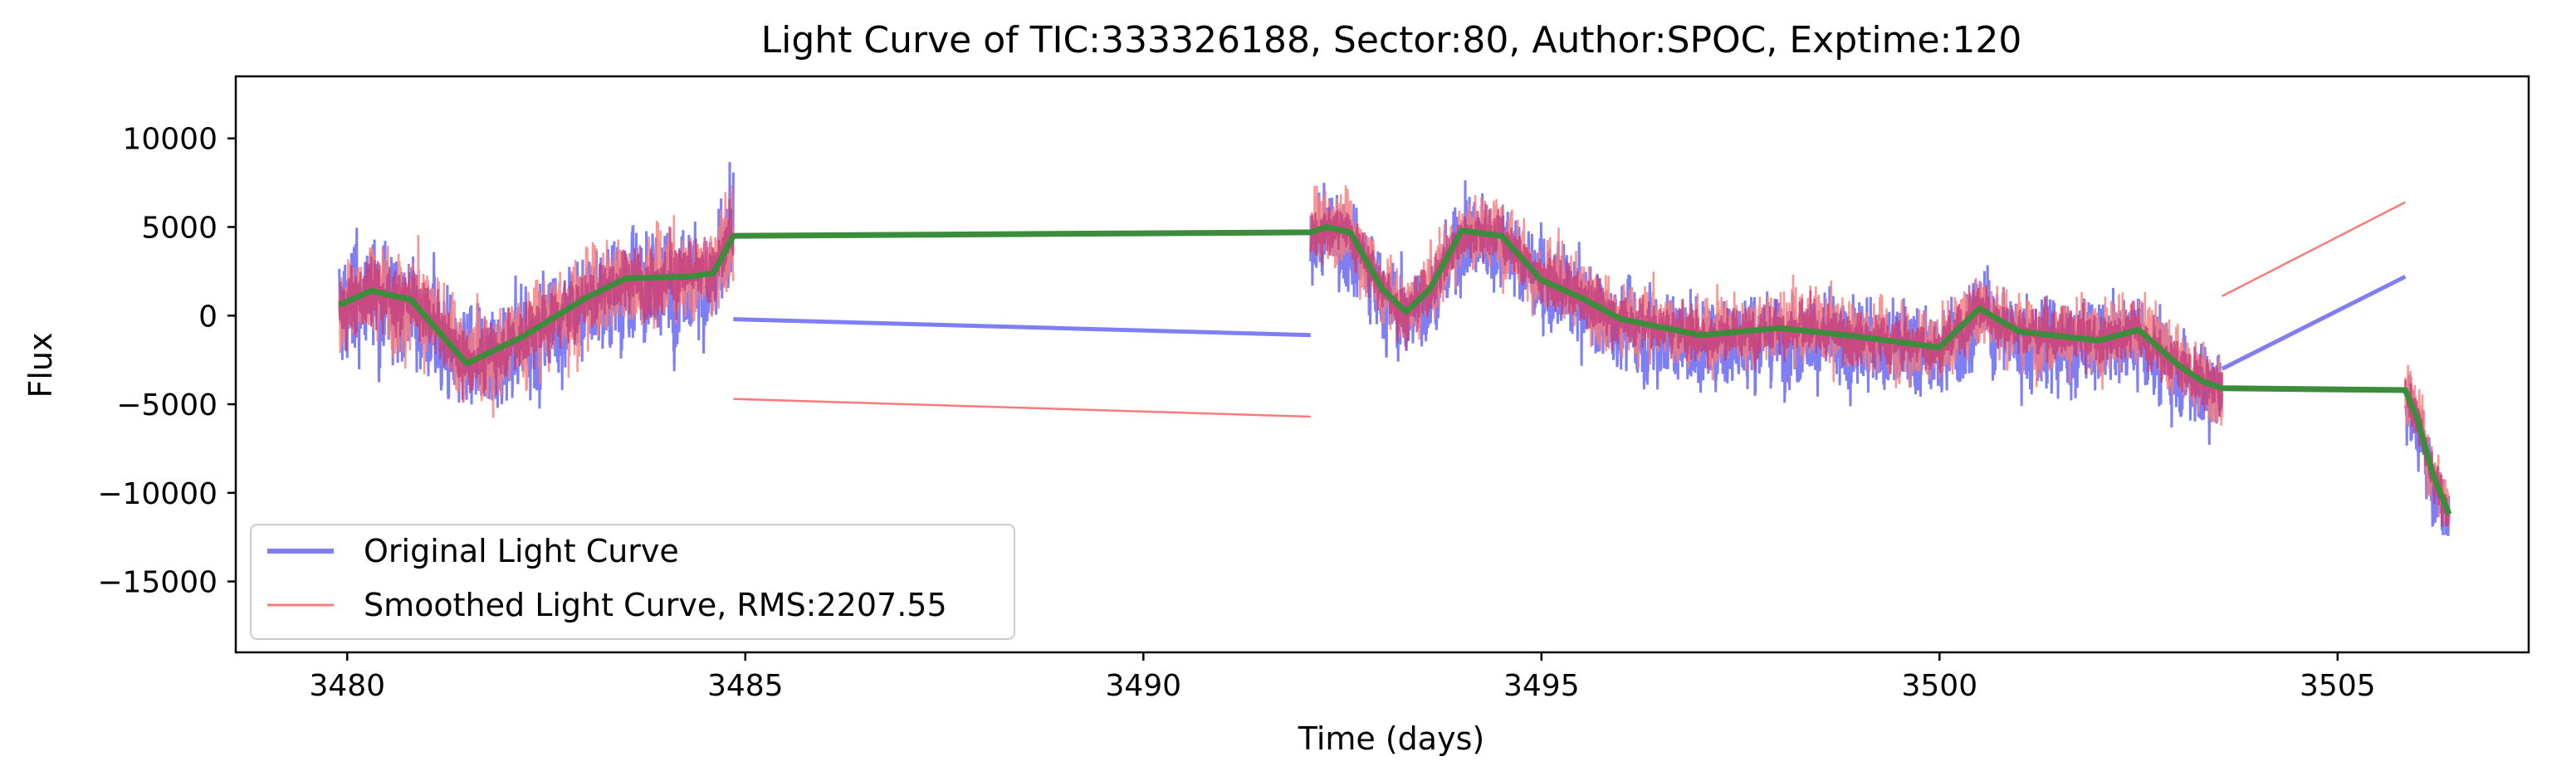 The image size is (2576, 781). What do you see at coordinates (208, 317) in the screenshot?
I see `y-tick-label: 0` at bounding box center [208, 317].